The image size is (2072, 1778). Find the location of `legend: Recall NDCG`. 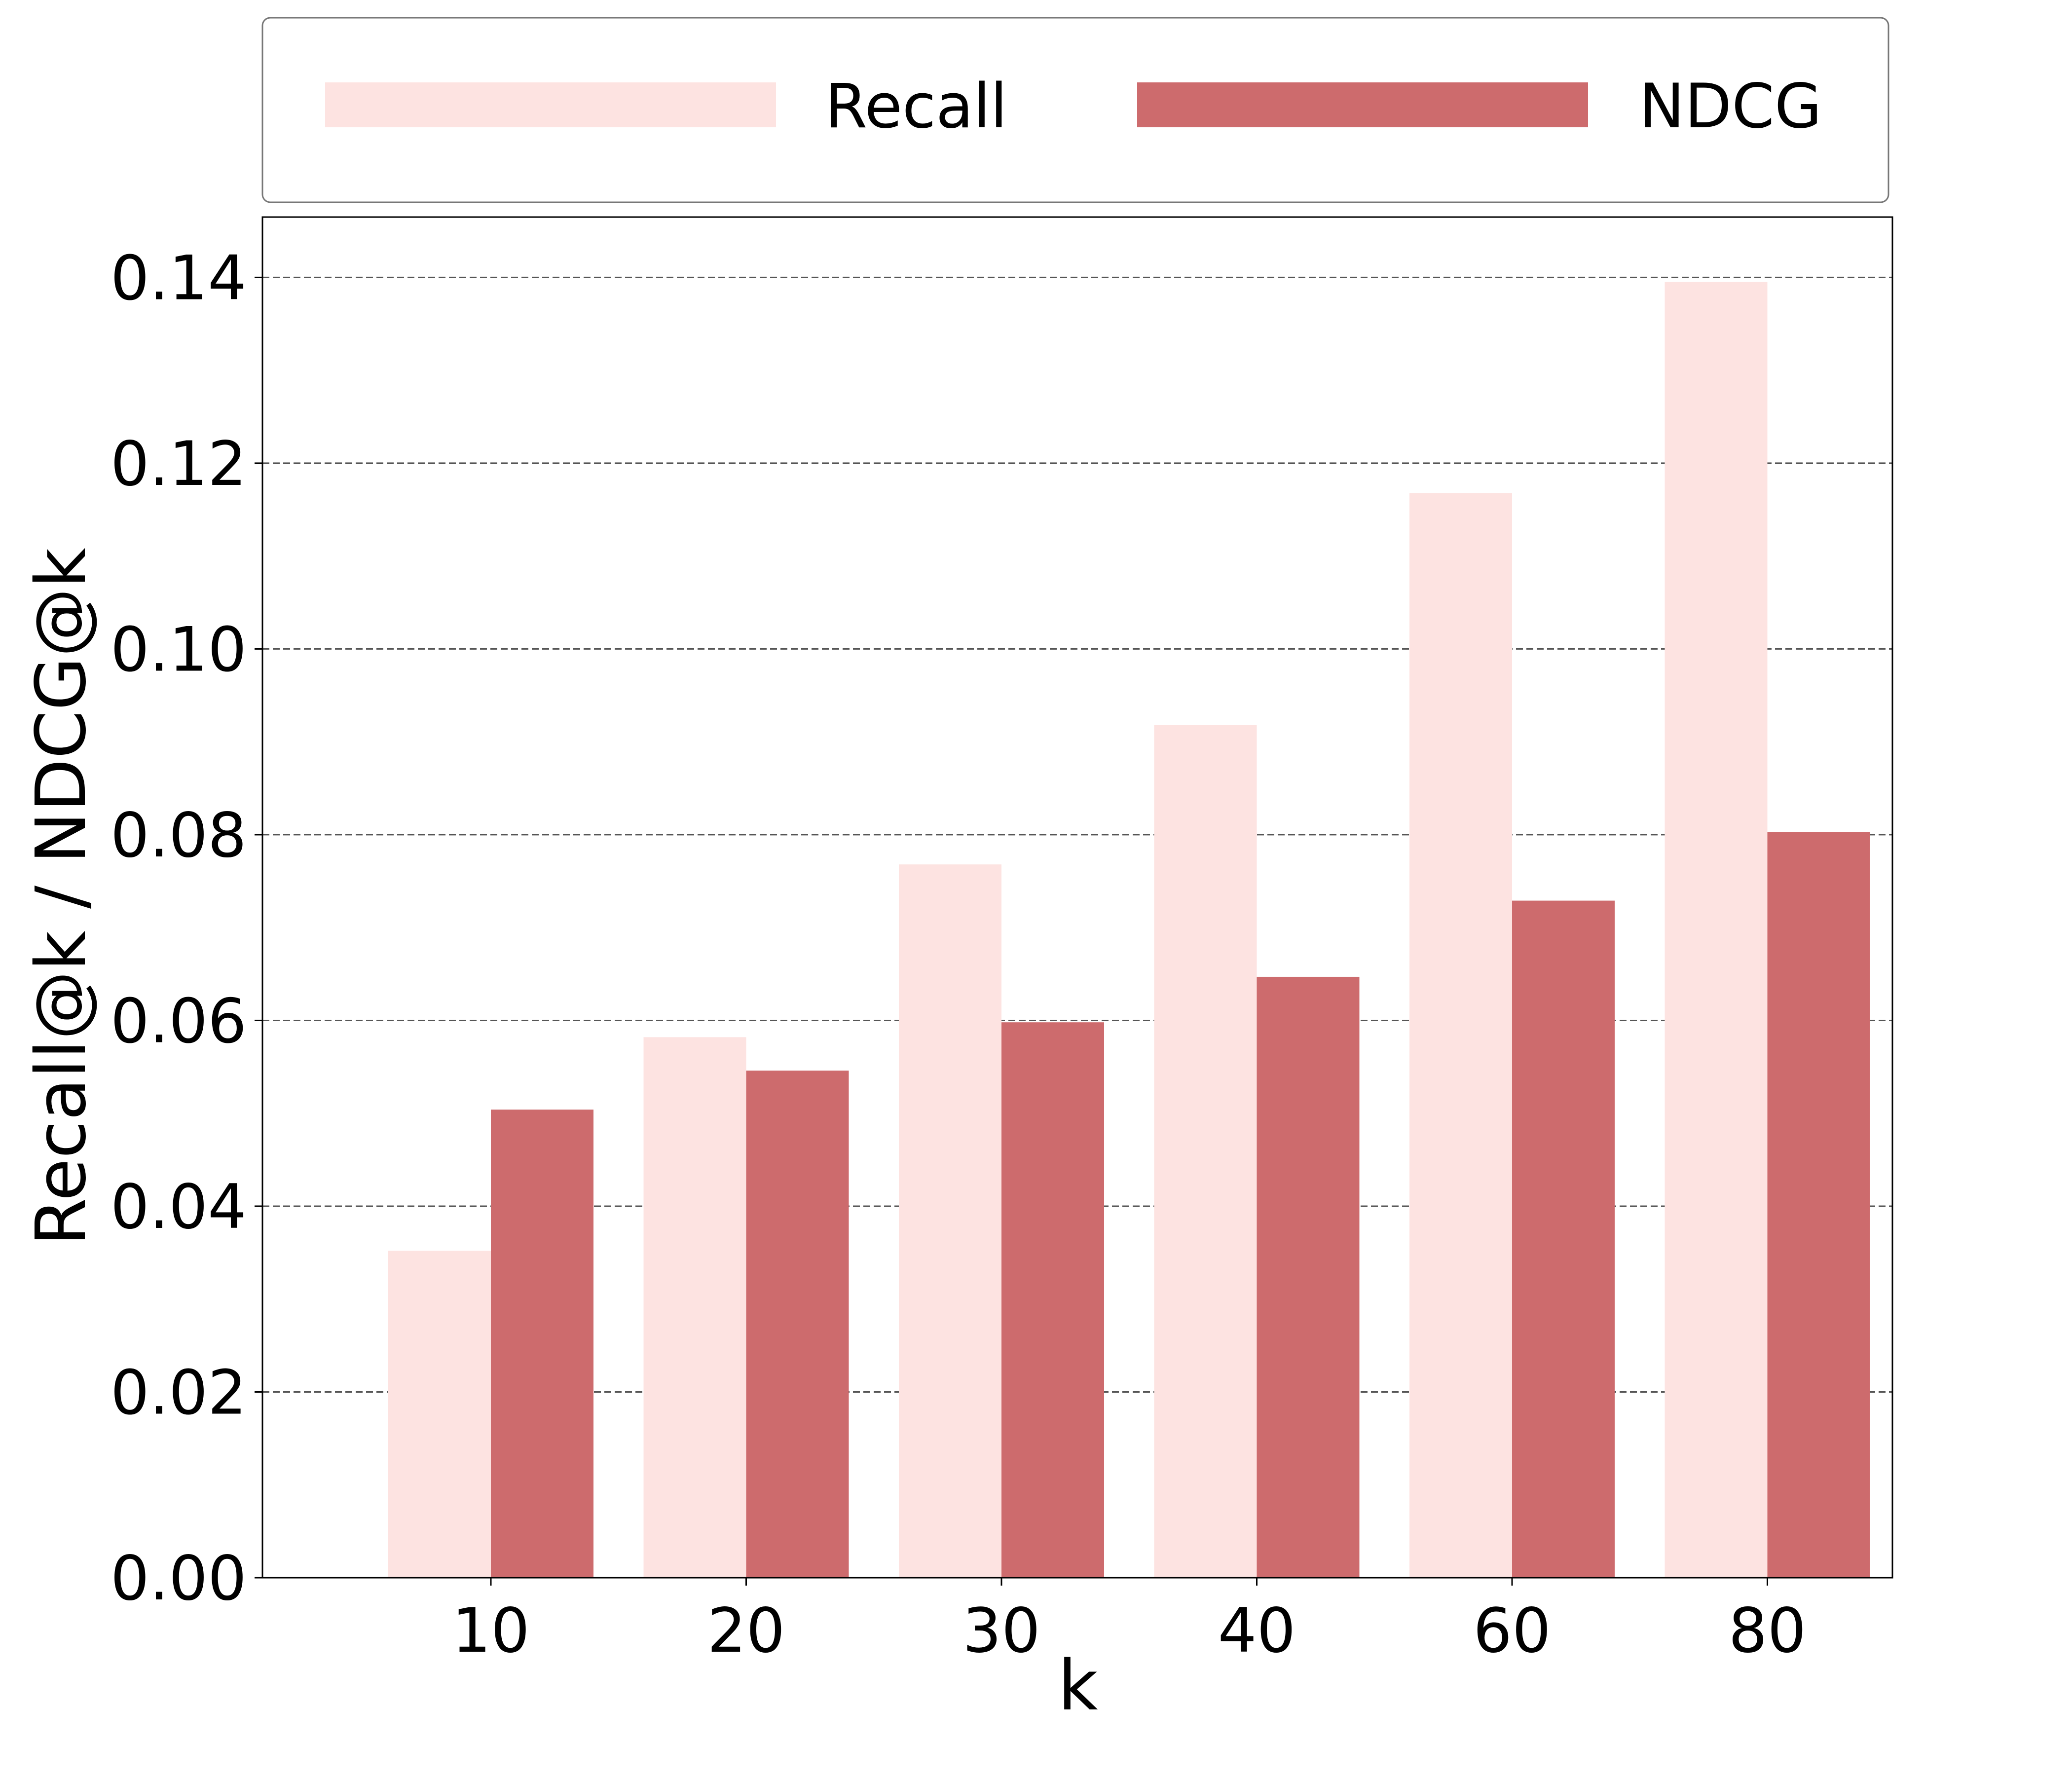

legend: Recall NDCG is located at coordinates (1075, 110).